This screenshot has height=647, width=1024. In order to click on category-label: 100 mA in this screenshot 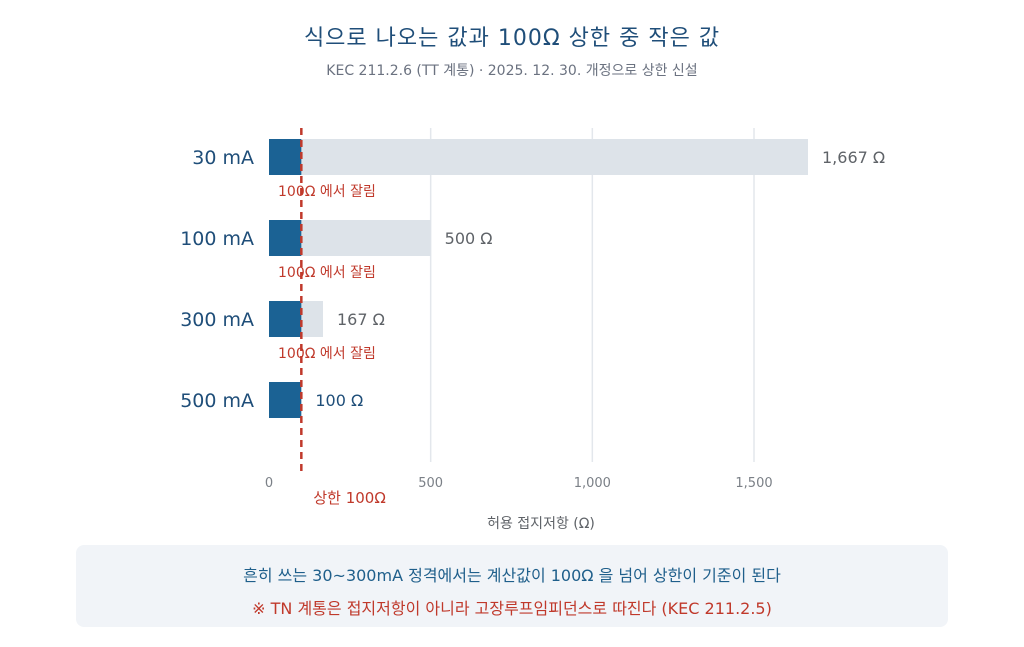, I will do `click(217, 239)`.